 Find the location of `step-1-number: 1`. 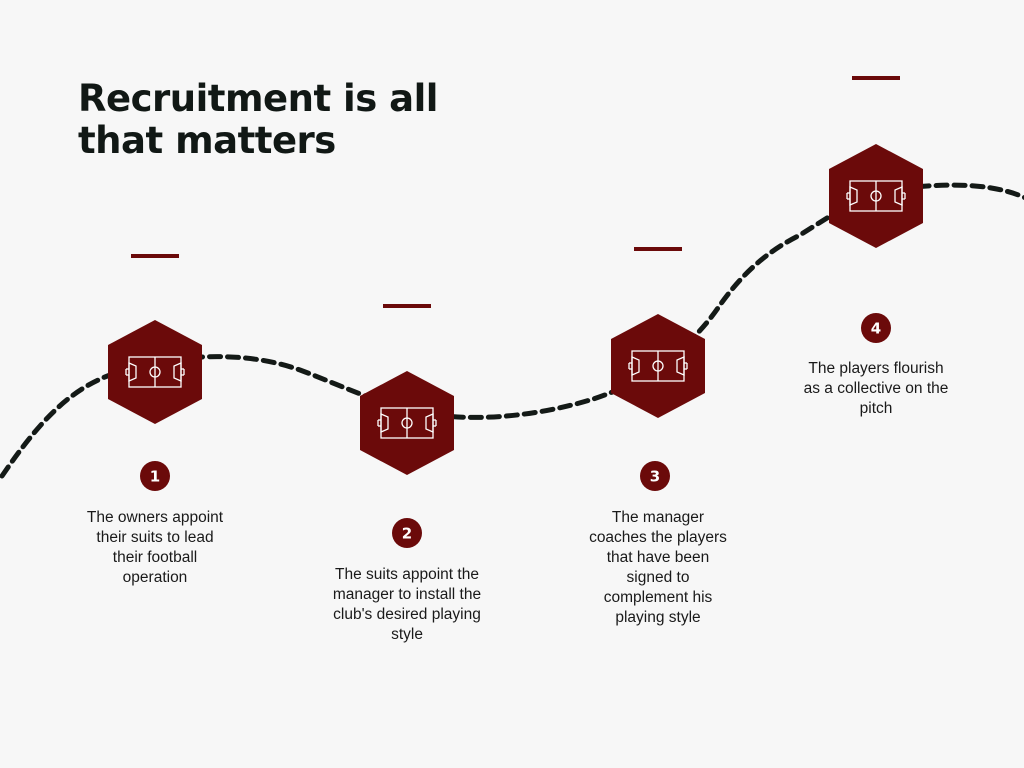

step-1-number: 1 is located at coordinates (155, 477).